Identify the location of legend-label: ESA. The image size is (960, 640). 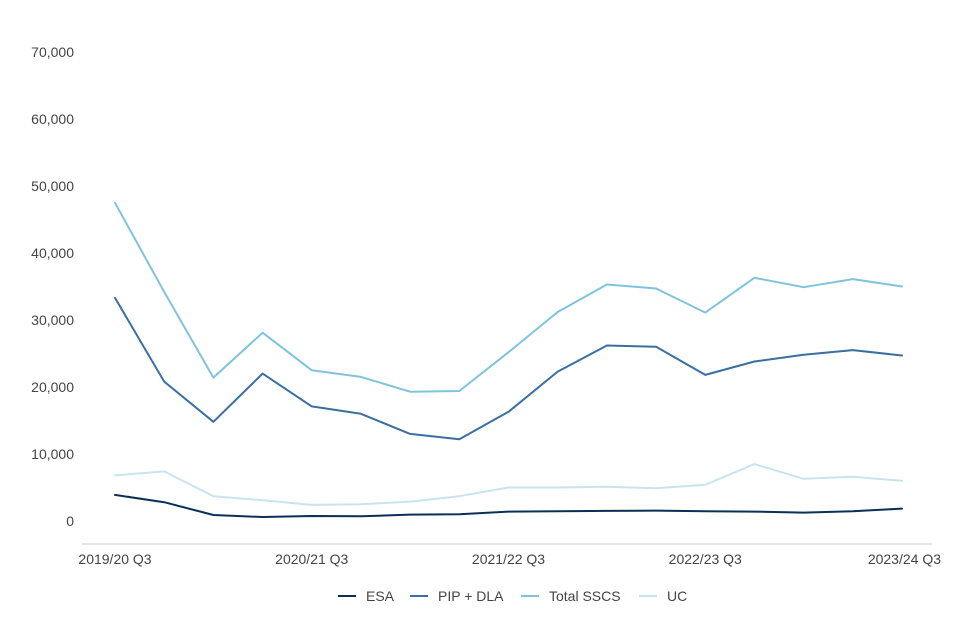
(380, 596).